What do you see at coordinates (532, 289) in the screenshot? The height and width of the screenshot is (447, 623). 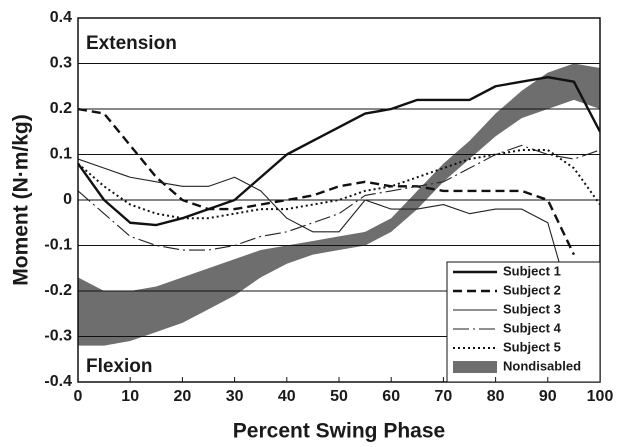 I see `legend-label: Subject 2` at bounding box center [532, 289].